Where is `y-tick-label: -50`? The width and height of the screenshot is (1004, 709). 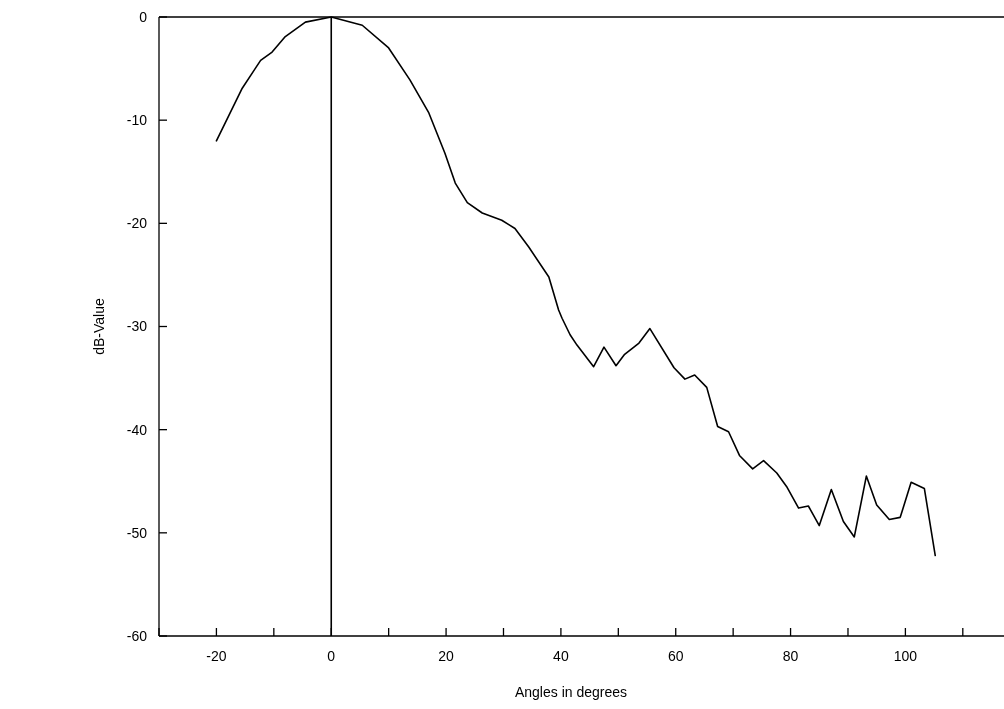 y-tick-label: -50 is located at coordinates (137, 532).